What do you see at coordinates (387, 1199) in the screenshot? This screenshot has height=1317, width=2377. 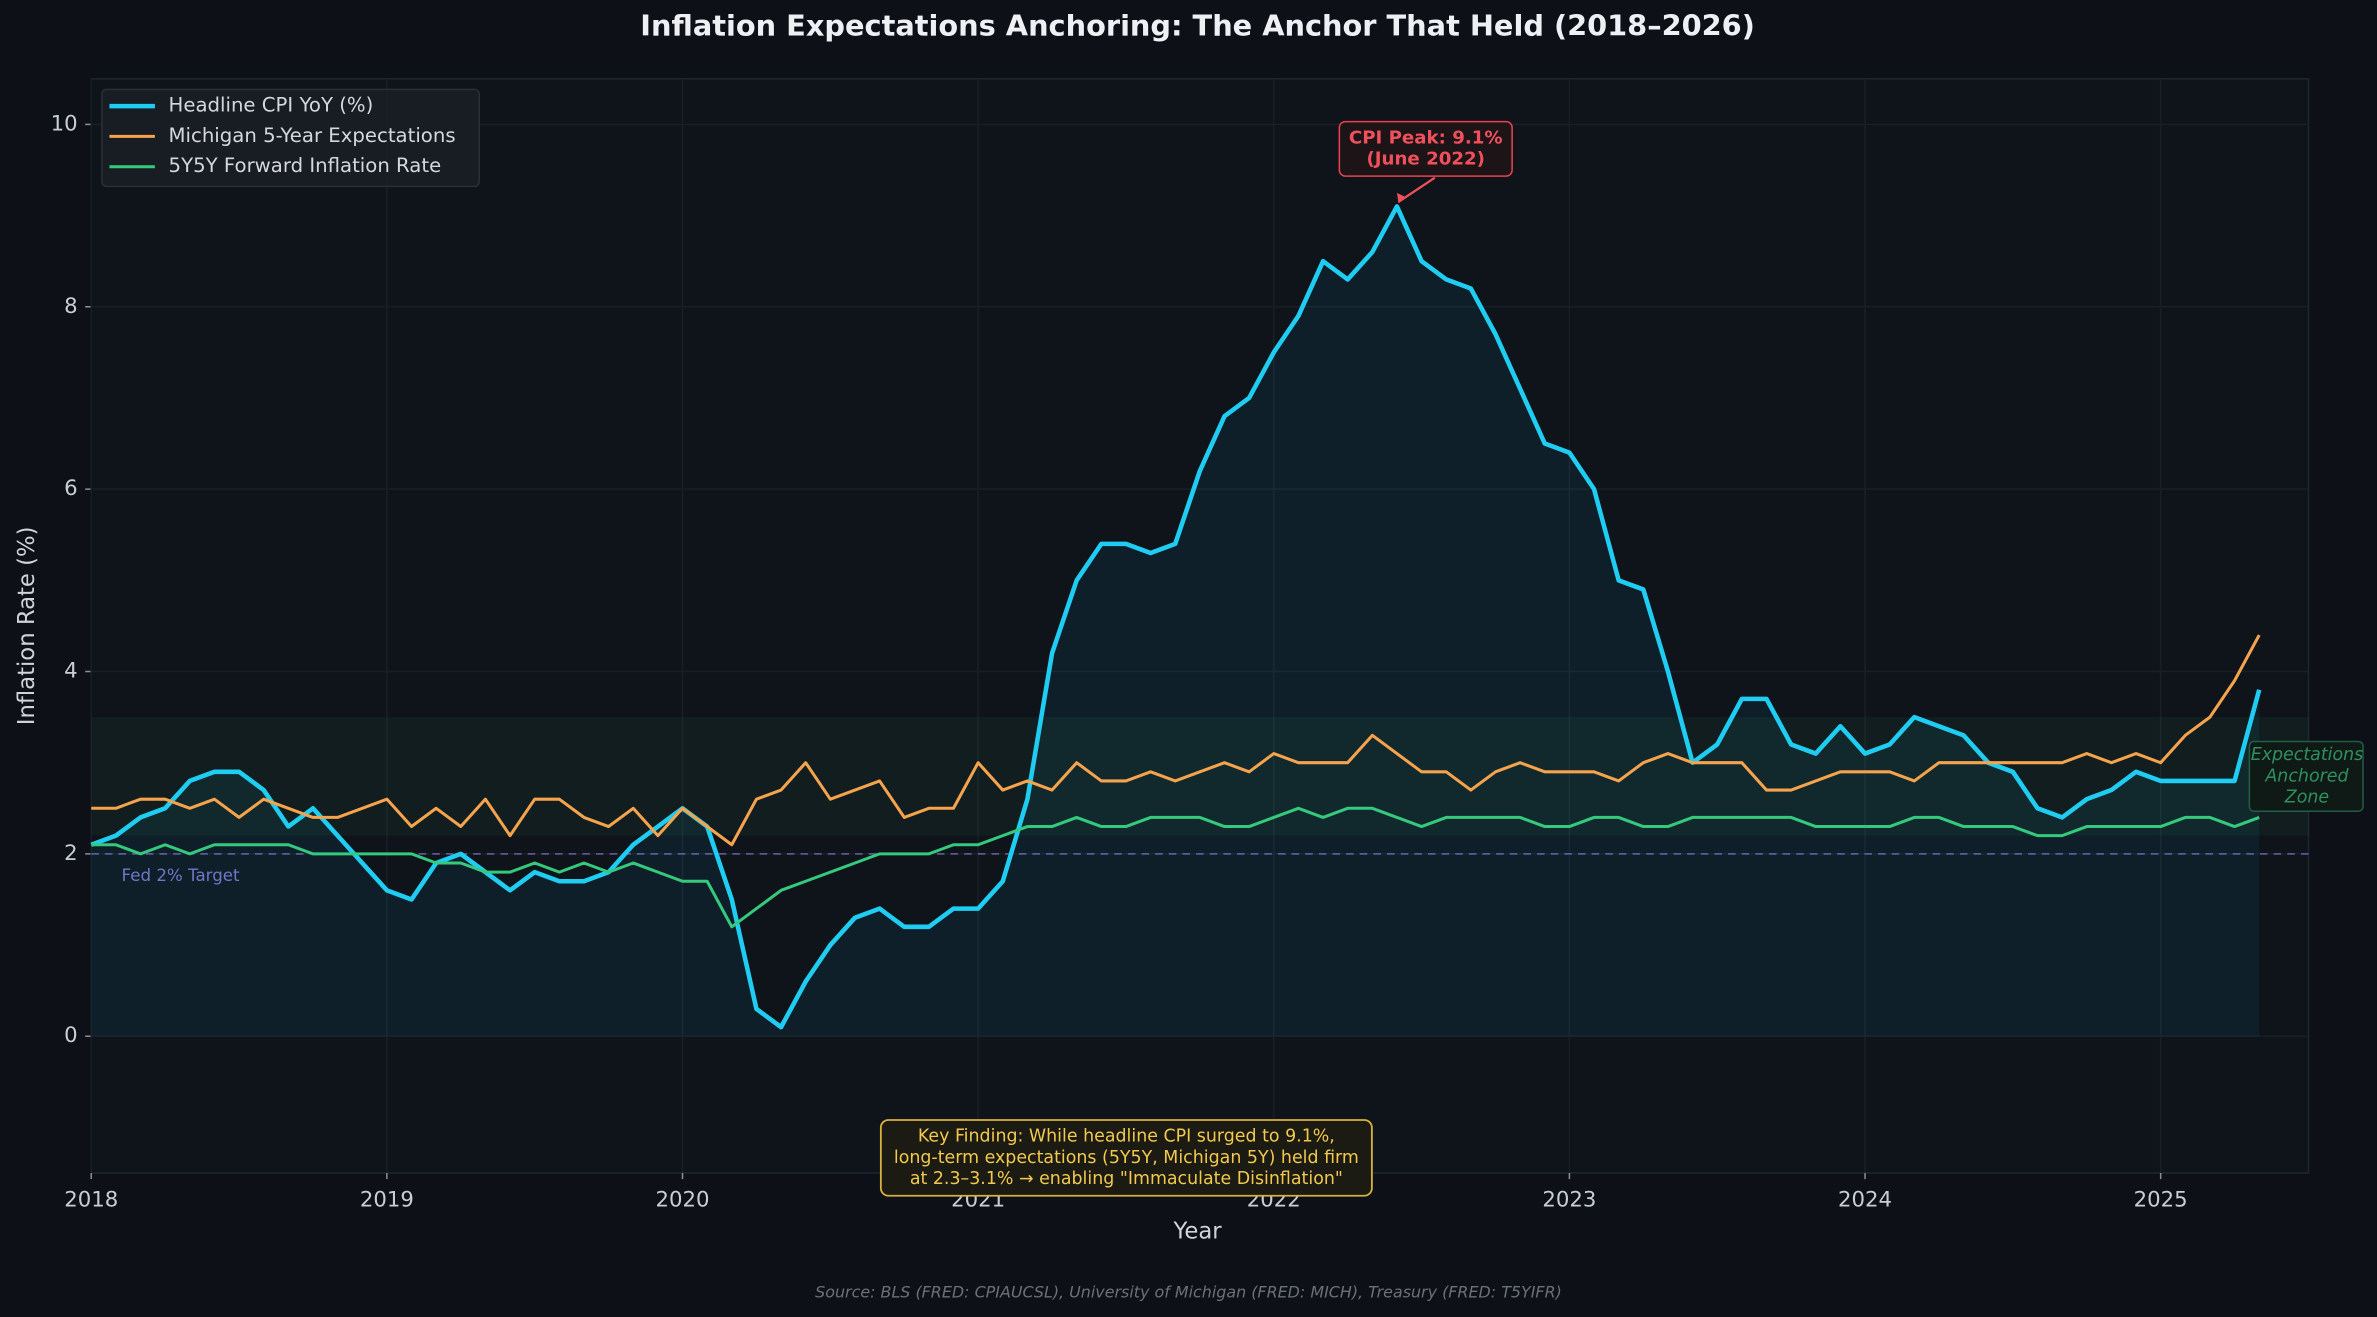 I see `x-tick-label: 2019` at bounding box center [387, 1199].